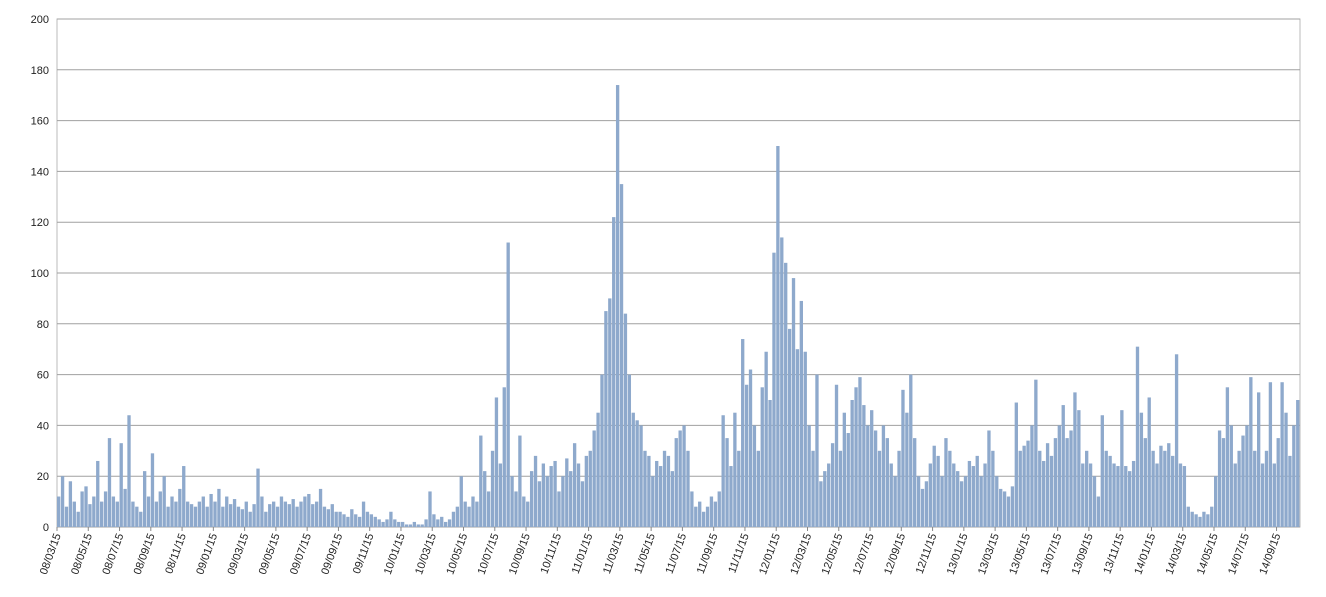 Image resolution: width=1326 pixels, height=597 pixels. What do you see at coordinates (43, 376) in the screenshot?
I see `y-tick-label: 60` at bounding box center [43, 376].